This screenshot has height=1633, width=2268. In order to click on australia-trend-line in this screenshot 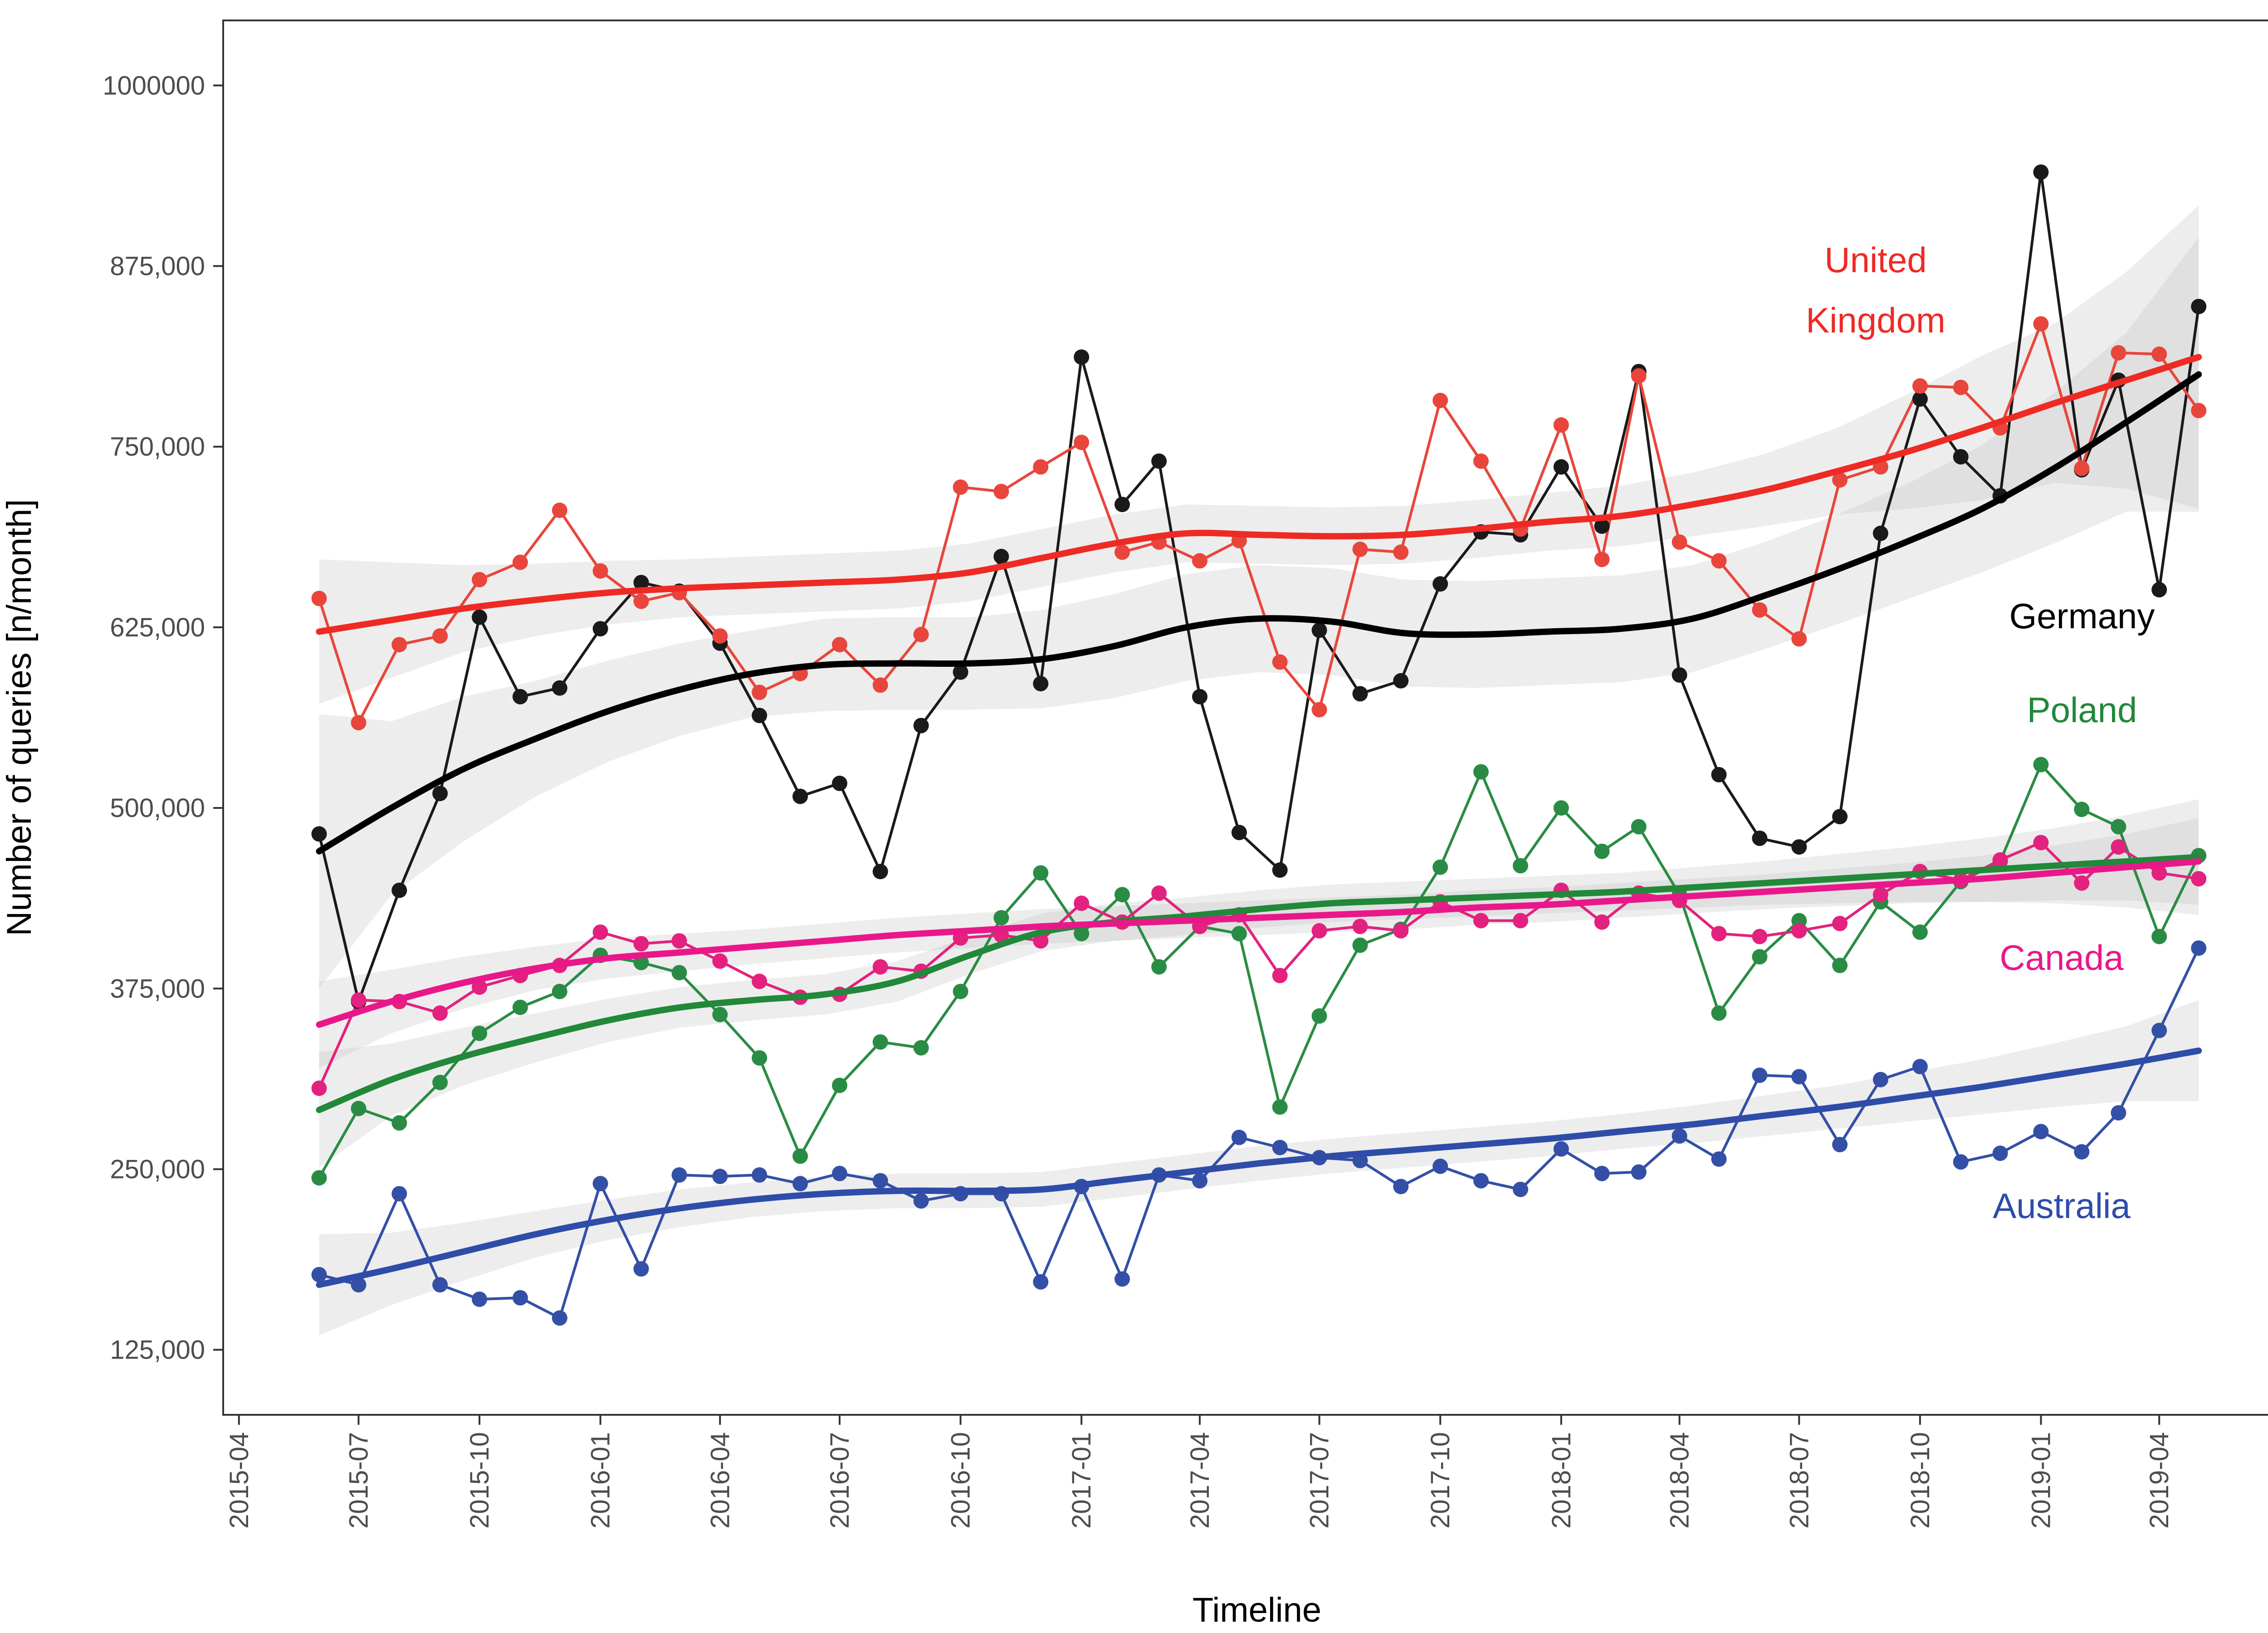, I will do `click(1259, 1167)`.